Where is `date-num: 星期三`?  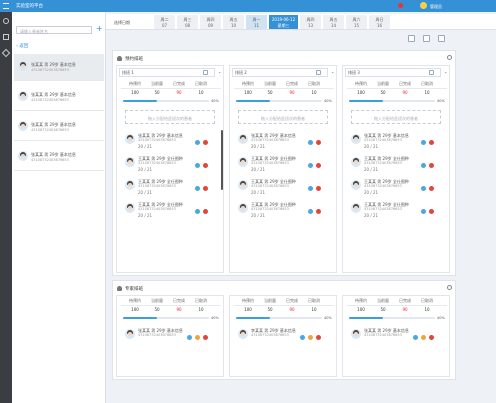
date-num: 星期三 is located at coordinates (283, 25).